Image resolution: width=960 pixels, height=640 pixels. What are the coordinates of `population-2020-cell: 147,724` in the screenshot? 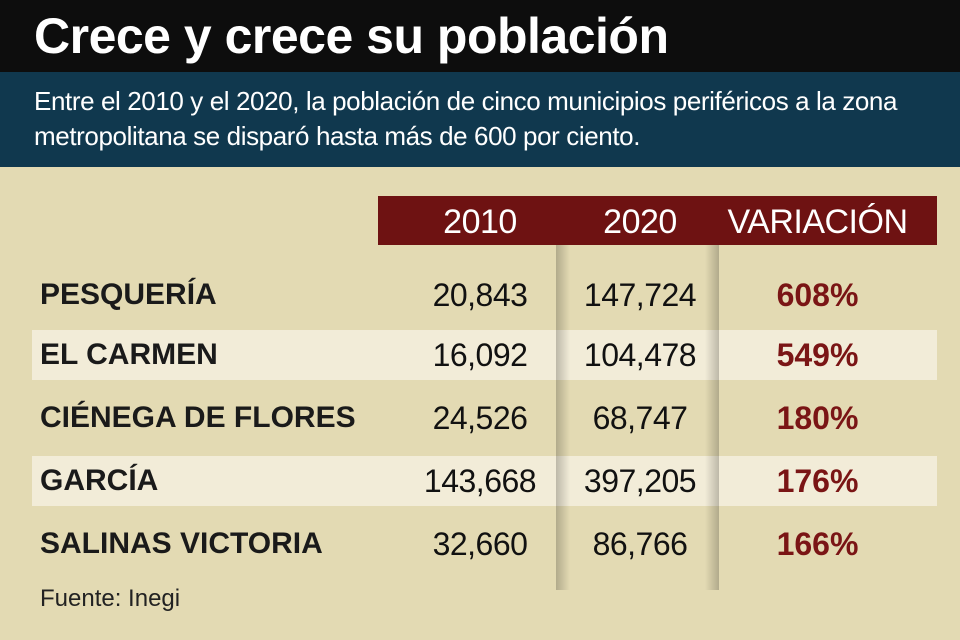 It's located at (640, 295).